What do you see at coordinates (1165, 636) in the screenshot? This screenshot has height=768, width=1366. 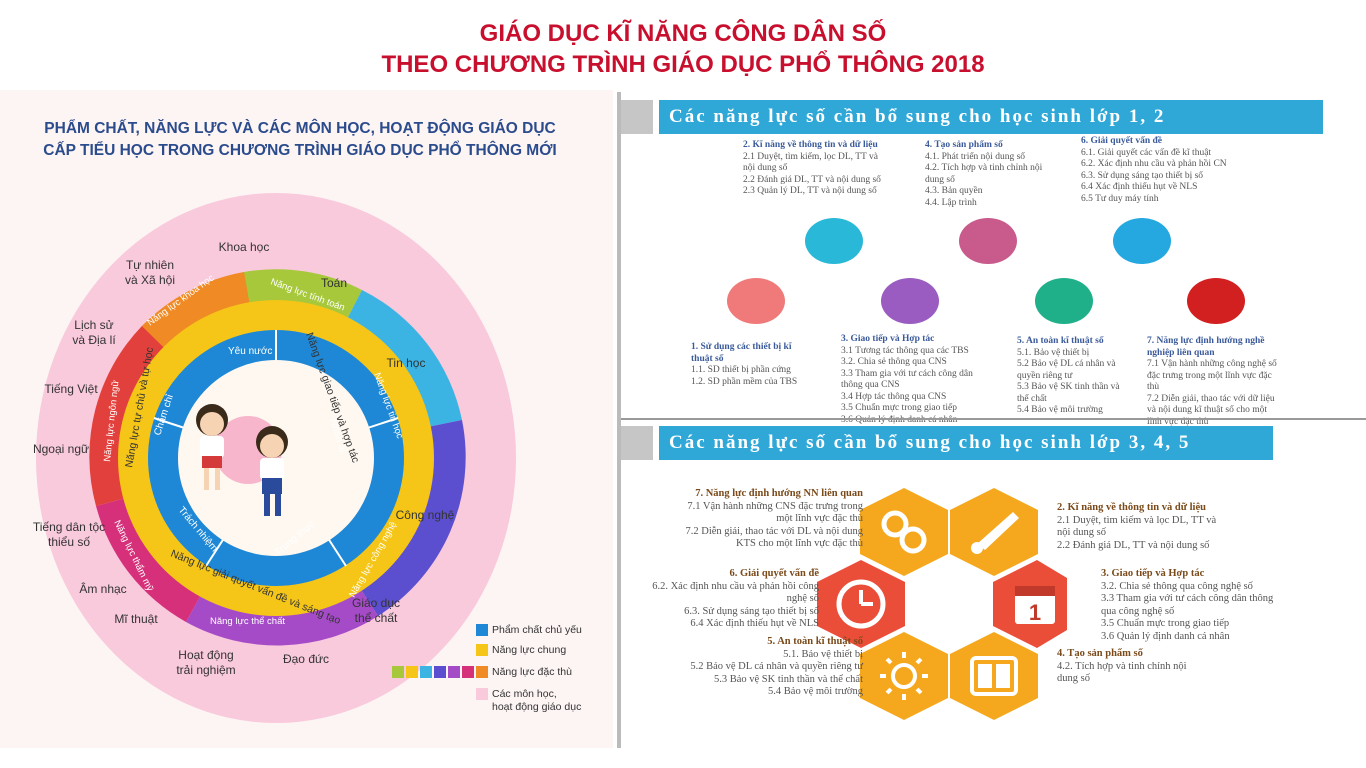 I see `g345-g3-l5: 3.6 Quản lý định danh cá nhân` at bounding box center [1165, 636].